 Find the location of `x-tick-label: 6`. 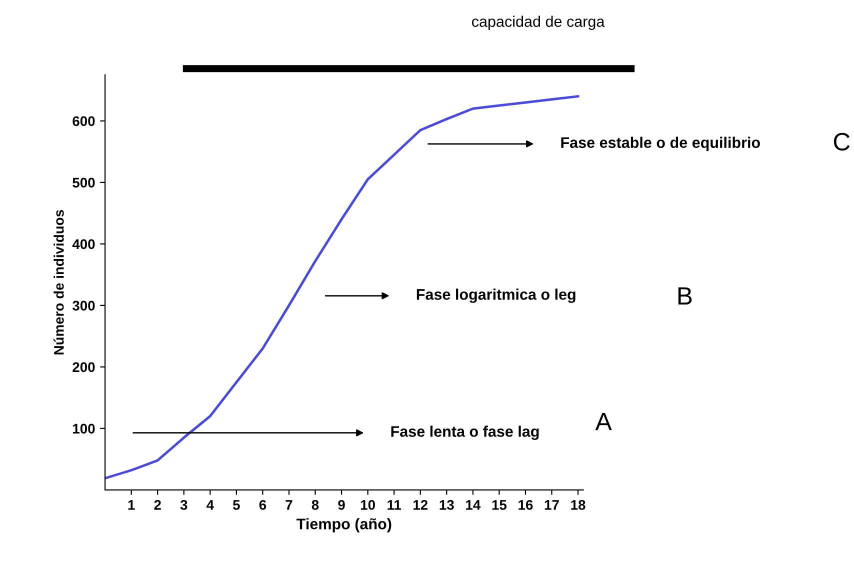

x-tick-label: 6 is located at coordinates (262, 505).